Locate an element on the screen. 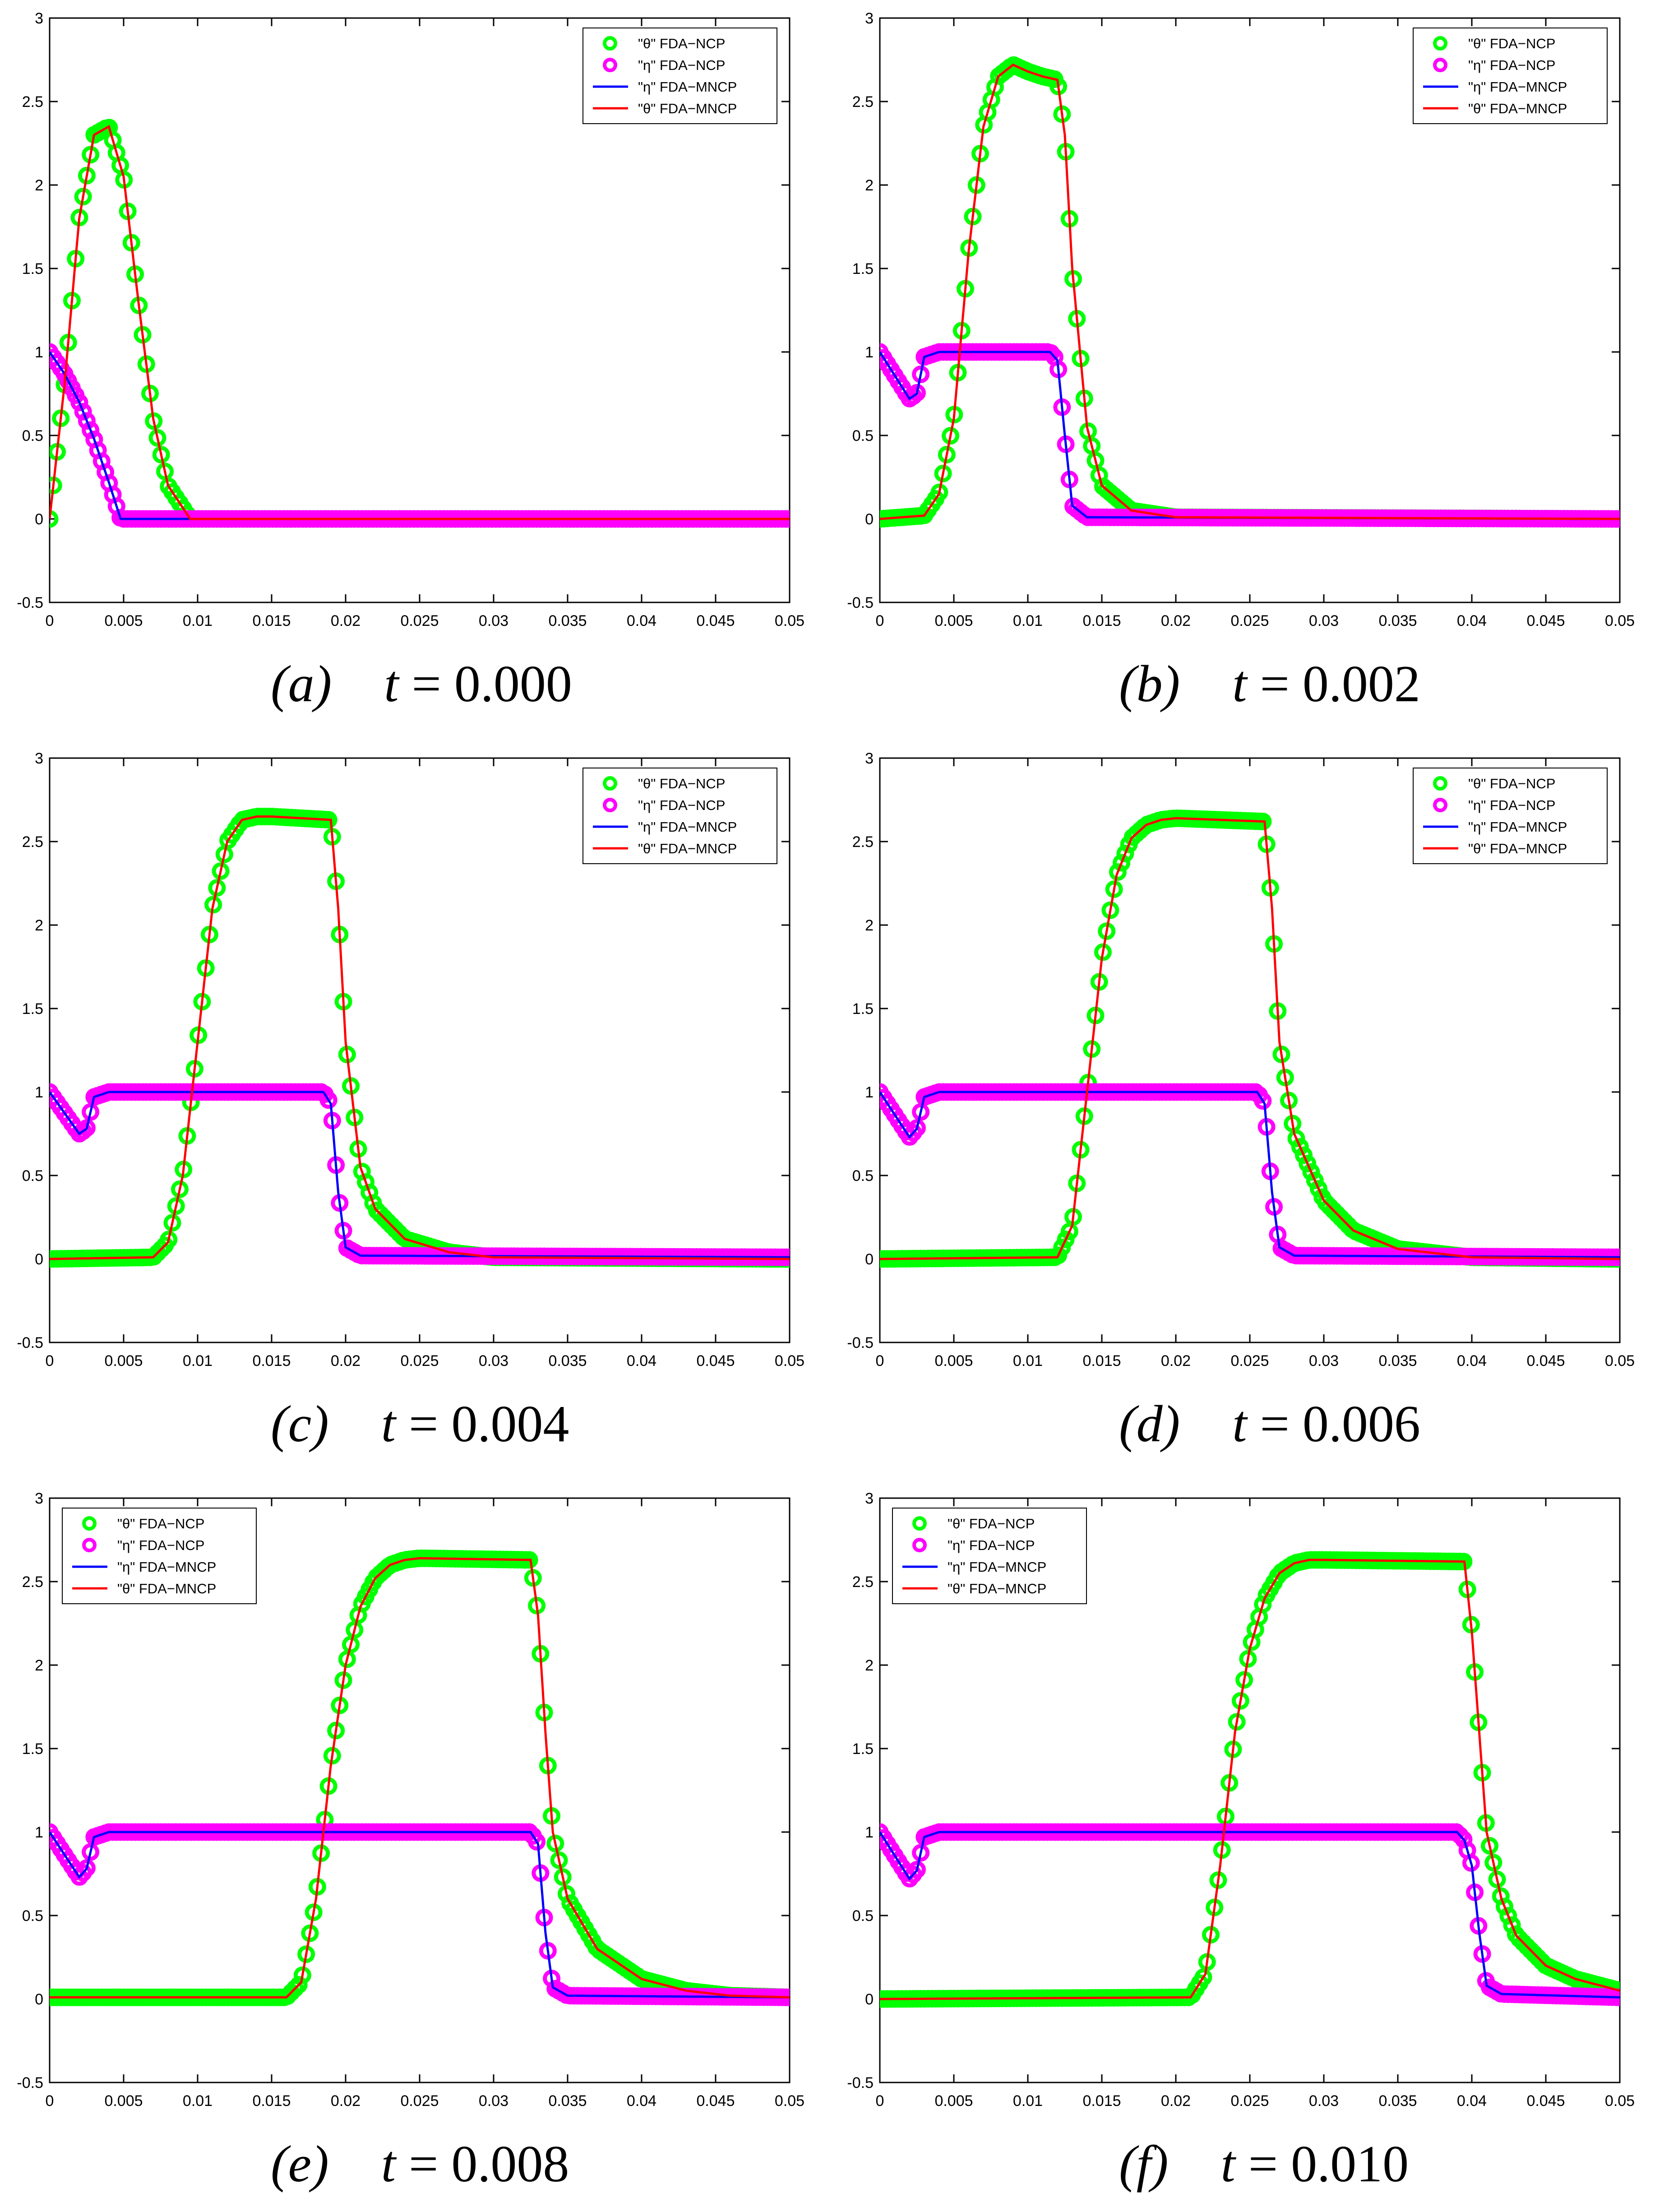 The image size is (1655, 2212). series-eta-ncp is located at coordinates (1250, 435).